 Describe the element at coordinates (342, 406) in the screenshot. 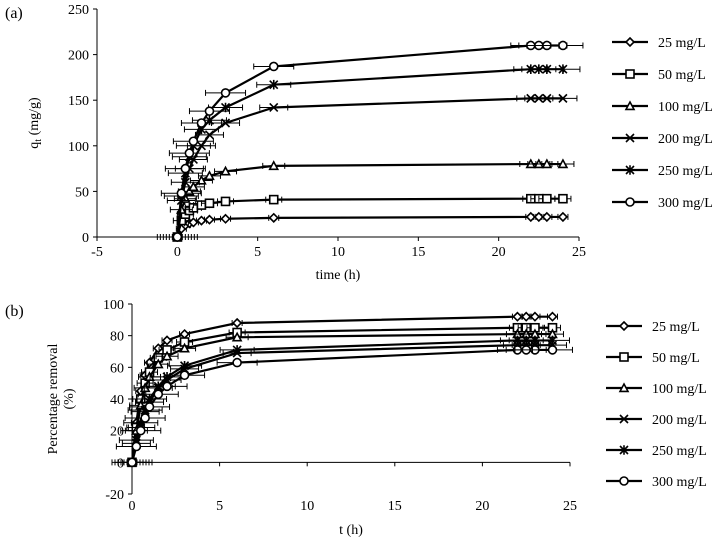

I see `series-300-mg-L` at that location.